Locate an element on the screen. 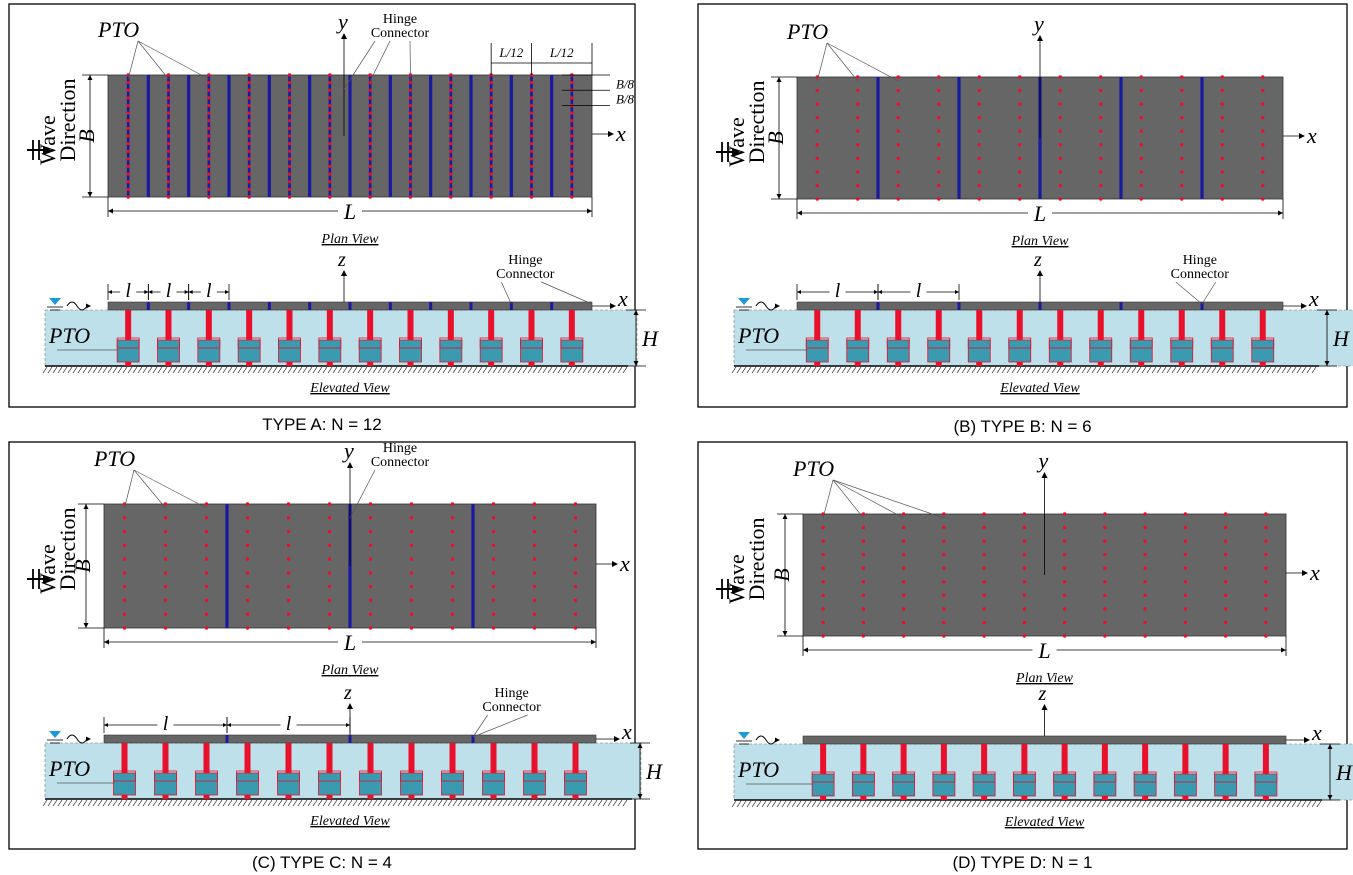  hinge-label-elev-2: Connector is located at coordinates (511, 707).